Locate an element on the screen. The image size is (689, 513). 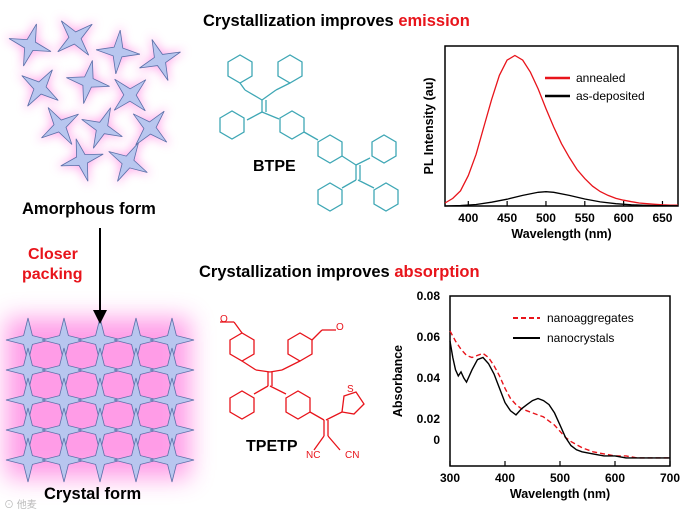
pl-legend-label: as-deposited is located at coordinates (610, 96).